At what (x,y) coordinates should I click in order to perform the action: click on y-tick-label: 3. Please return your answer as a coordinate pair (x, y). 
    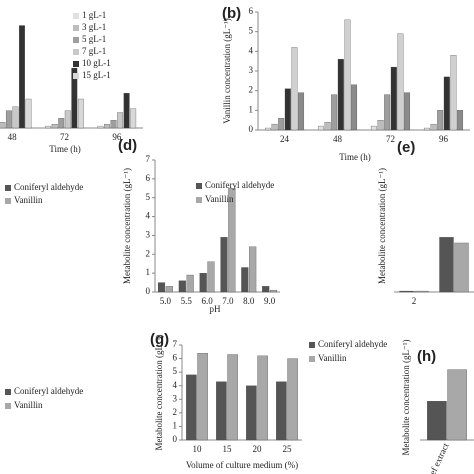
    Looking at the image, I should click on (175, 398).